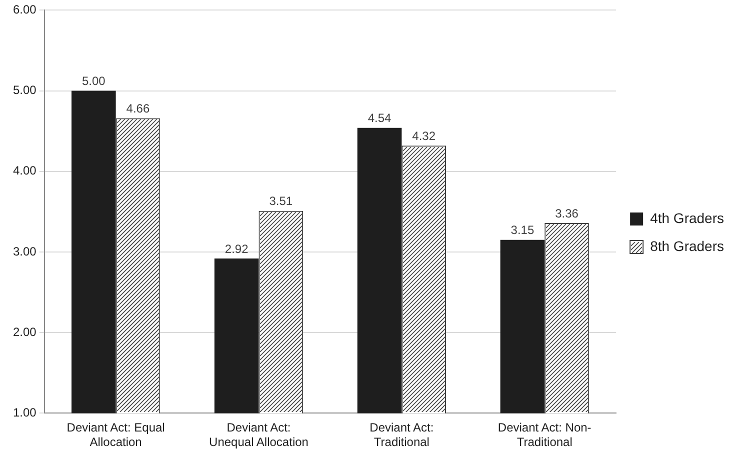  I want to click on y-tick-label: 6.00, so click(24, 9).